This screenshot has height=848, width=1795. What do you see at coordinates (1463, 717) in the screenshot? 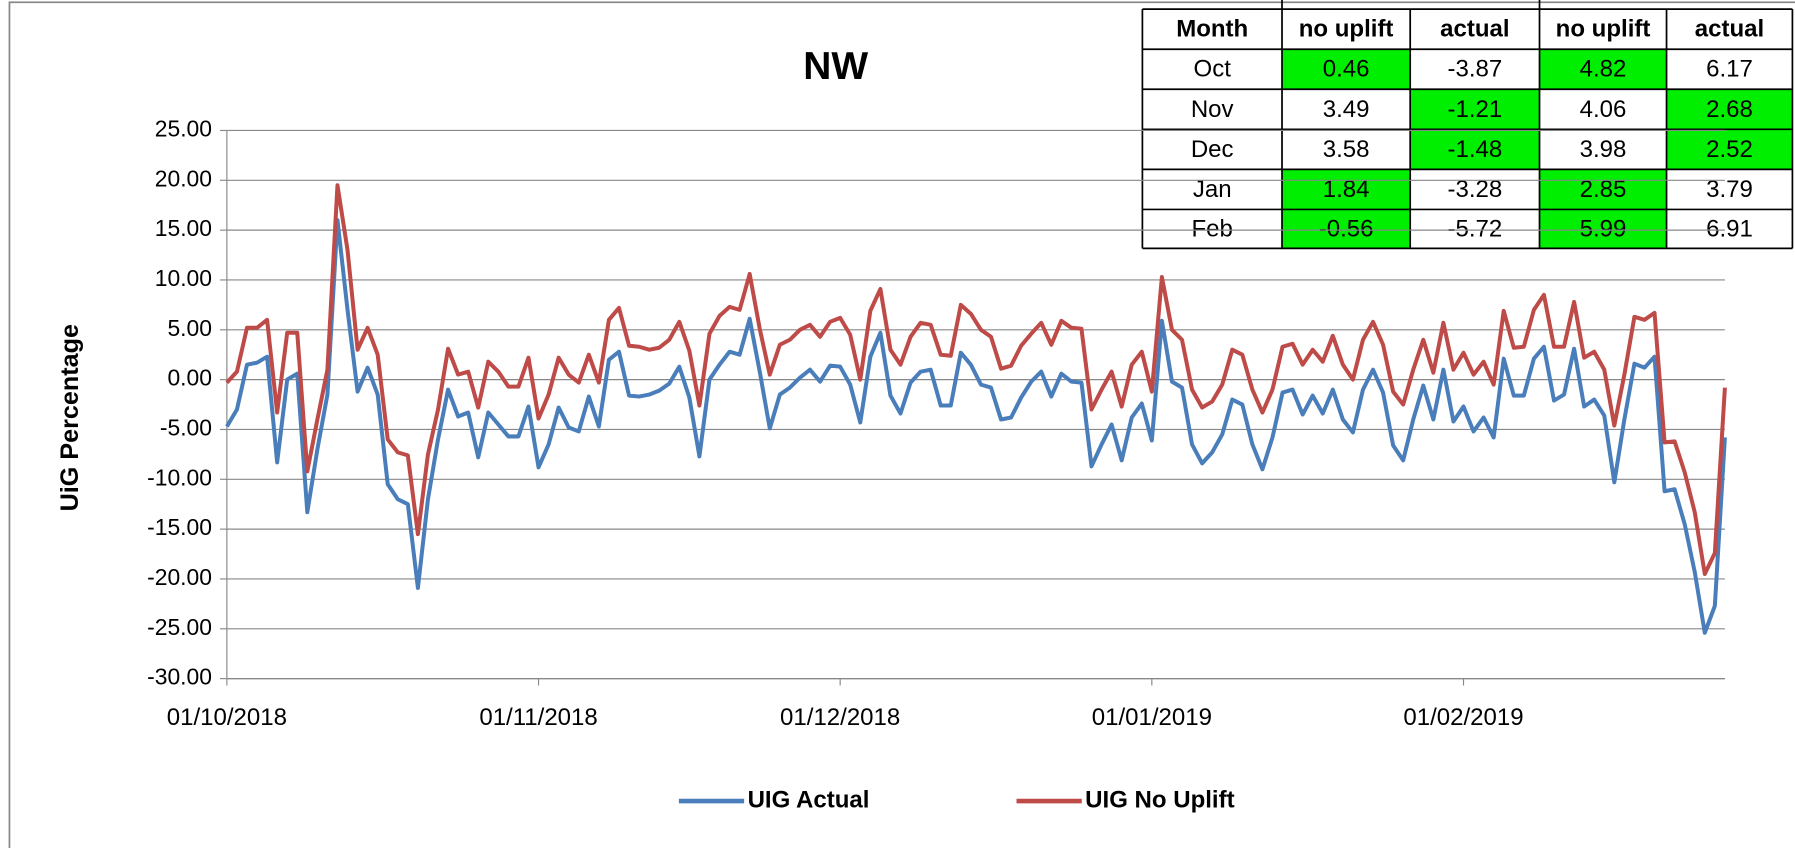
I see `x-tick-label: 01/02/2019` at bounding box center [1463, 717].